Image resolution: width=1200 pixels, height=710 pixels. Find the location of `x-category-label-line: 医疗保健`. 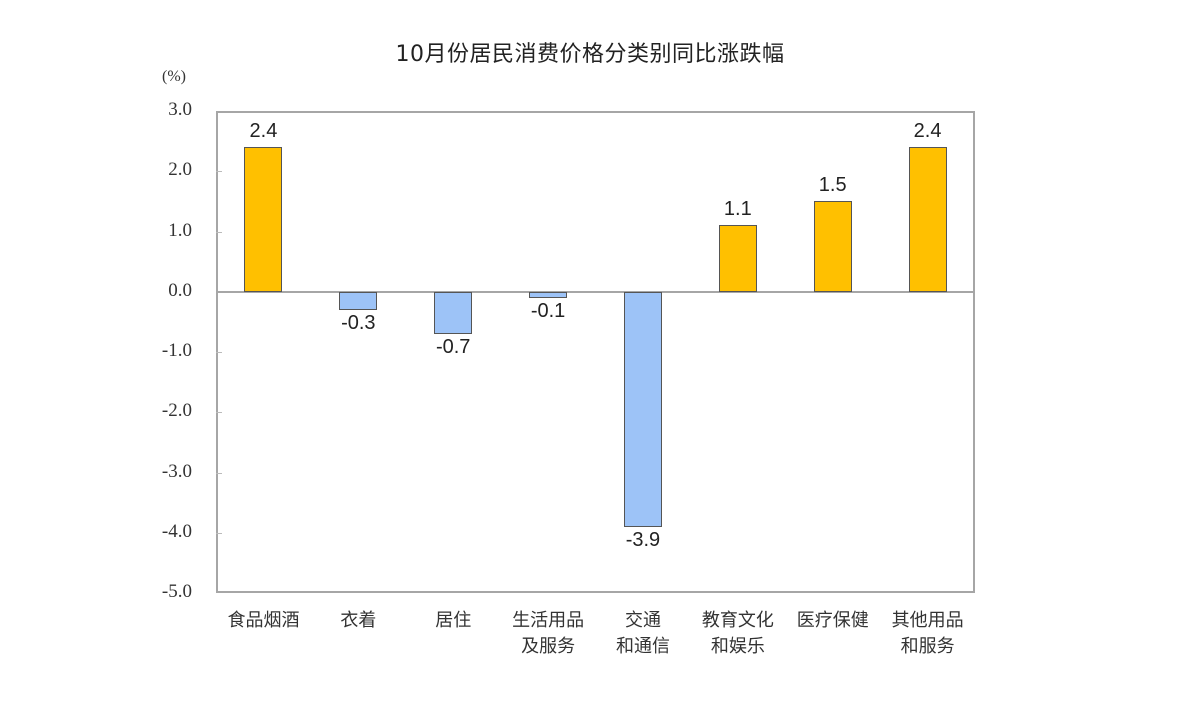

x-category-label-line: 医疗保健 is located at coordinates (832, 620).